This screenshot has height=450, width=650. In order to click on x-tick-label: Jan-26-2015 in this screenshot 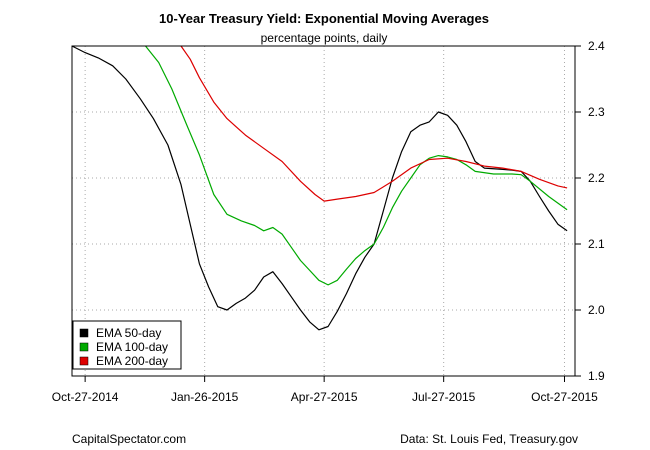, I will do `click(205, 397)`.